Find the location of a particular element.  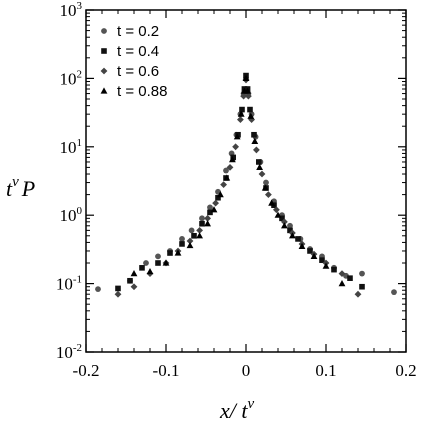

y-axis-label-base: t is located at coordinates (9, 188).